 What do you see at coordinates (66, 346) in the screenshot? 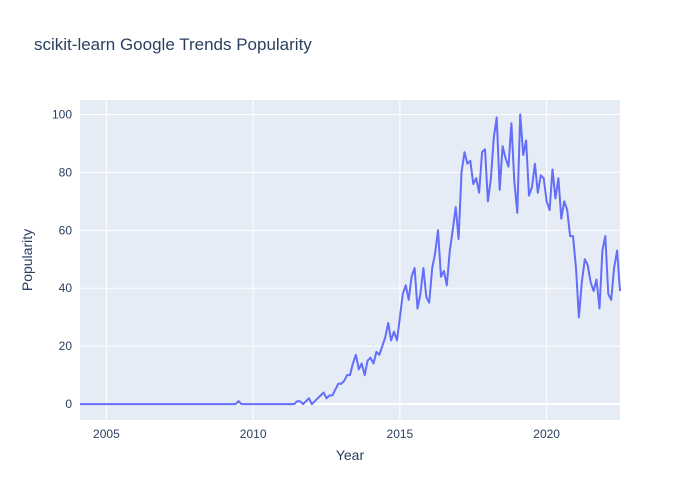
I see `y-tick-label: 20` at bounding box center [66, 346].